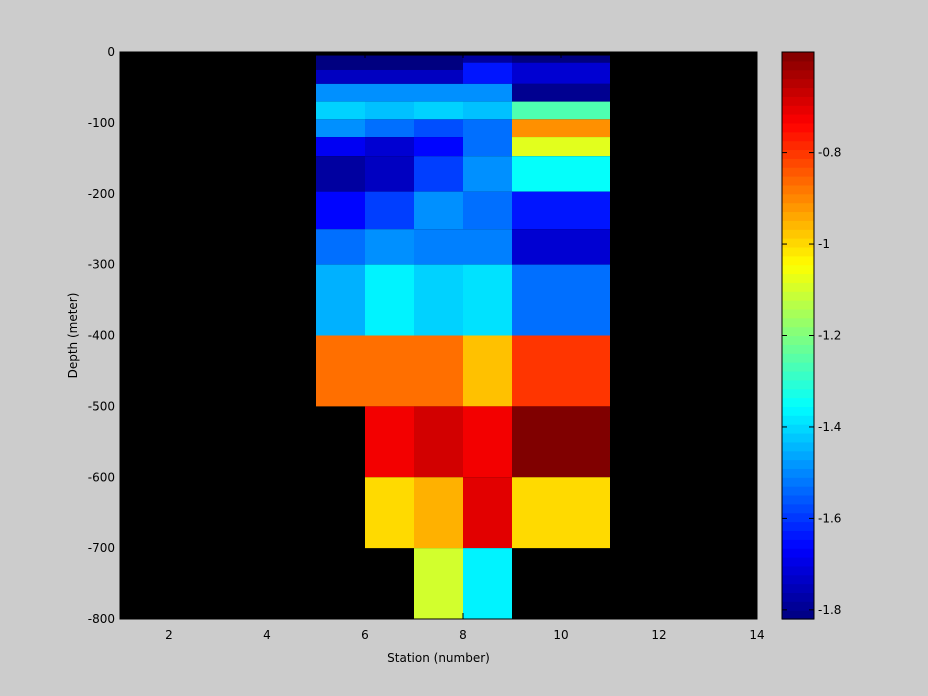 The image size is (928, 696). I want to click on y-tick-label: -600, so click(101, 477).